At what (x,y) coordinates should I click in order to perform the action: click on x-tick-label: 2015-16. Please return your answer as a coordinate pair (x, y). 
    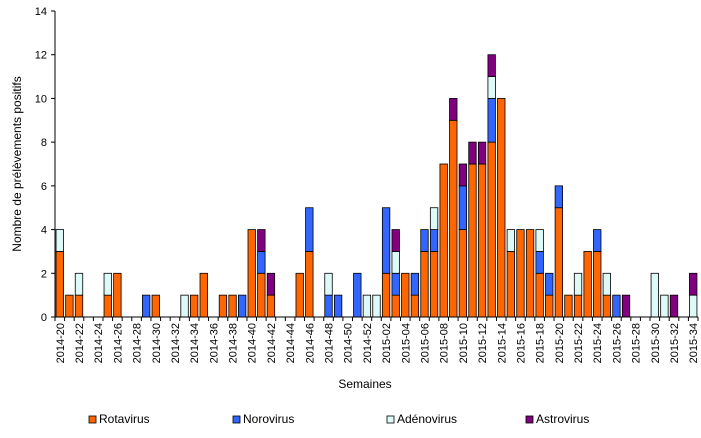
    Looking at the image, I should click on (521, 343).